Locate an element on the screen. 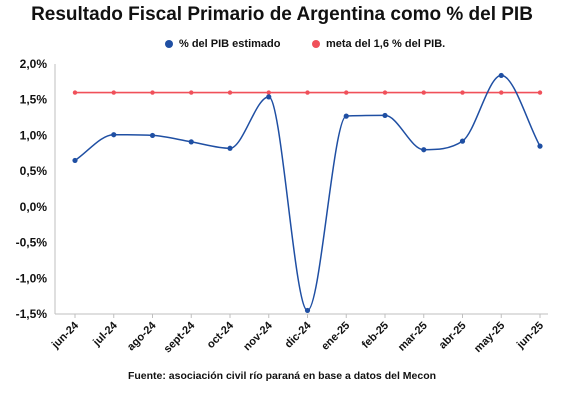  x-tick-label: jun-24 is located at coordinates (65, 335).